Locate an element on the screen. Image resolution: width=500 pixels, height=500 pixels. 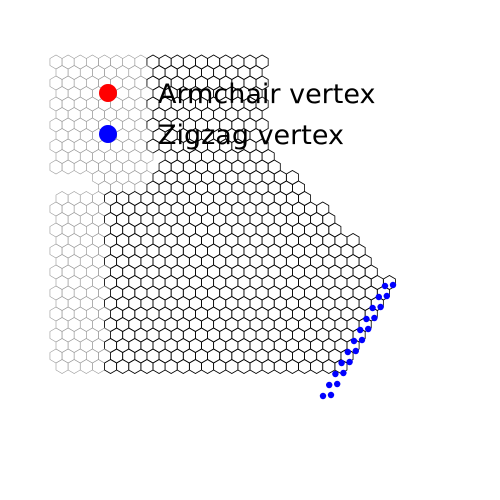
legend-label-armchair: Armchair vertex is located at coordinates (266, 94).